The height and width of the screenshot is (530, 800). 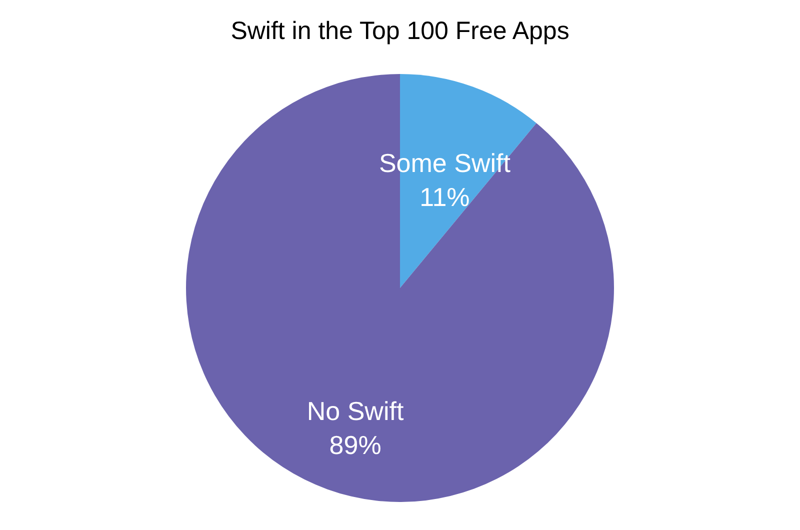 I want to click on chart-title: Swift in the Top 100 Free Apps, so click(x=400, y=31).